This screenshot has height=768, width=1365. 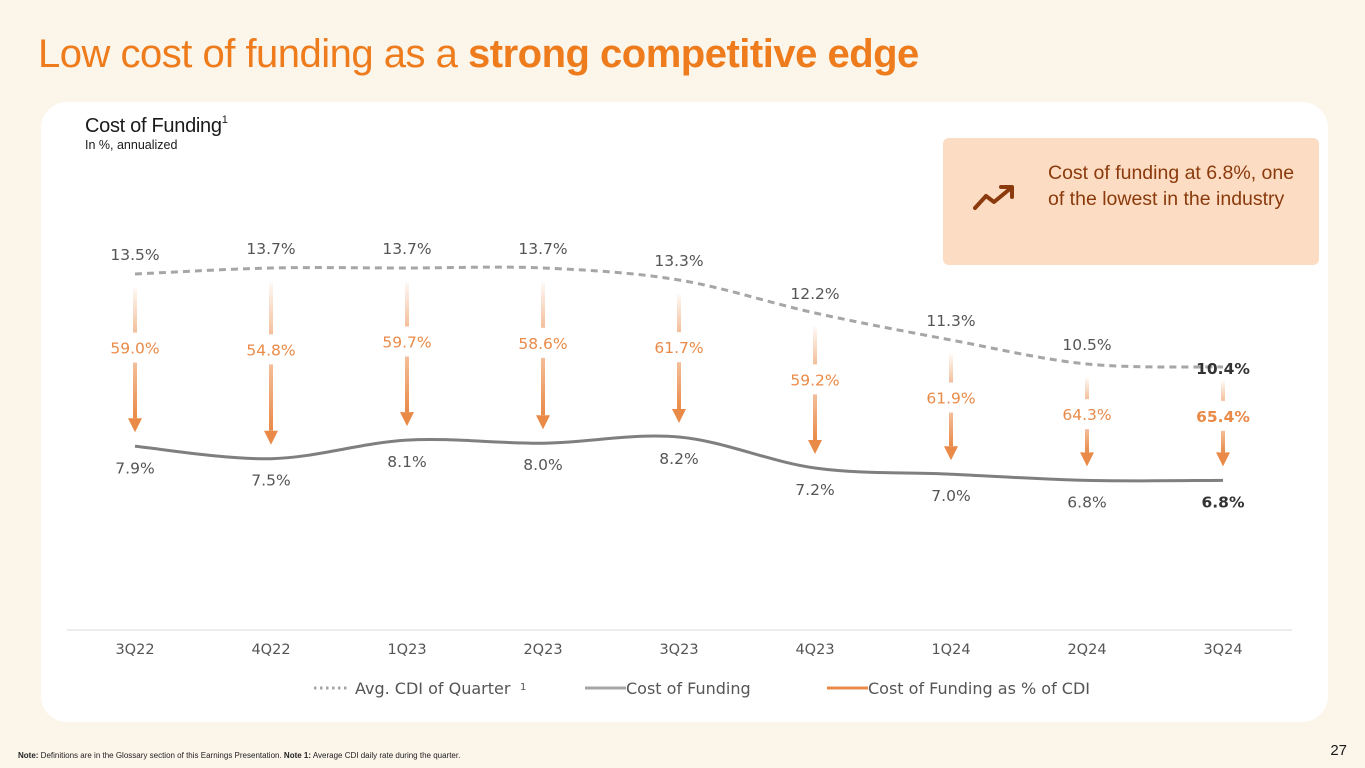 I want to click on page-title-regular: Low cost of funding as a, so click(x=253, y=54).